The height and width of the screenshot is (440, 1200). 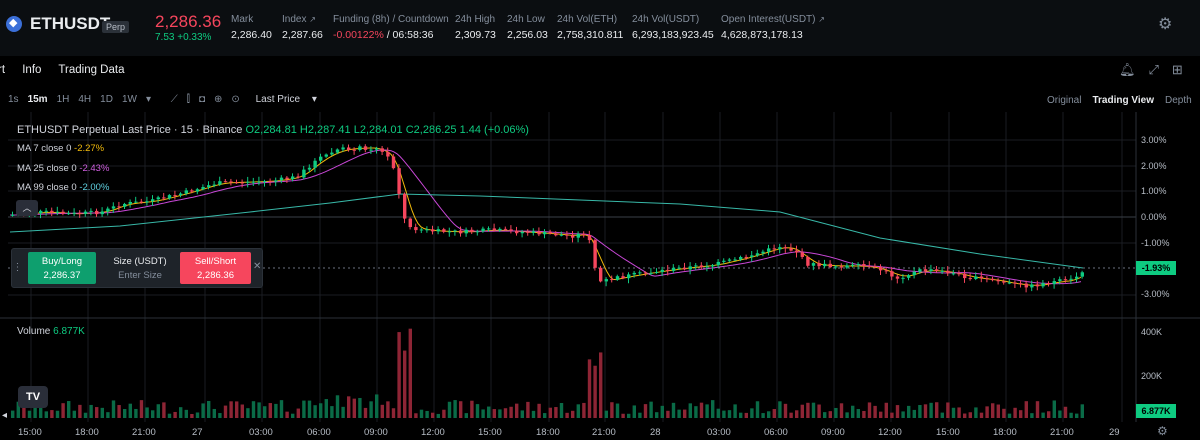 I want to click on axis-settings-icon: ⚙, so click(x=1162, y=431).